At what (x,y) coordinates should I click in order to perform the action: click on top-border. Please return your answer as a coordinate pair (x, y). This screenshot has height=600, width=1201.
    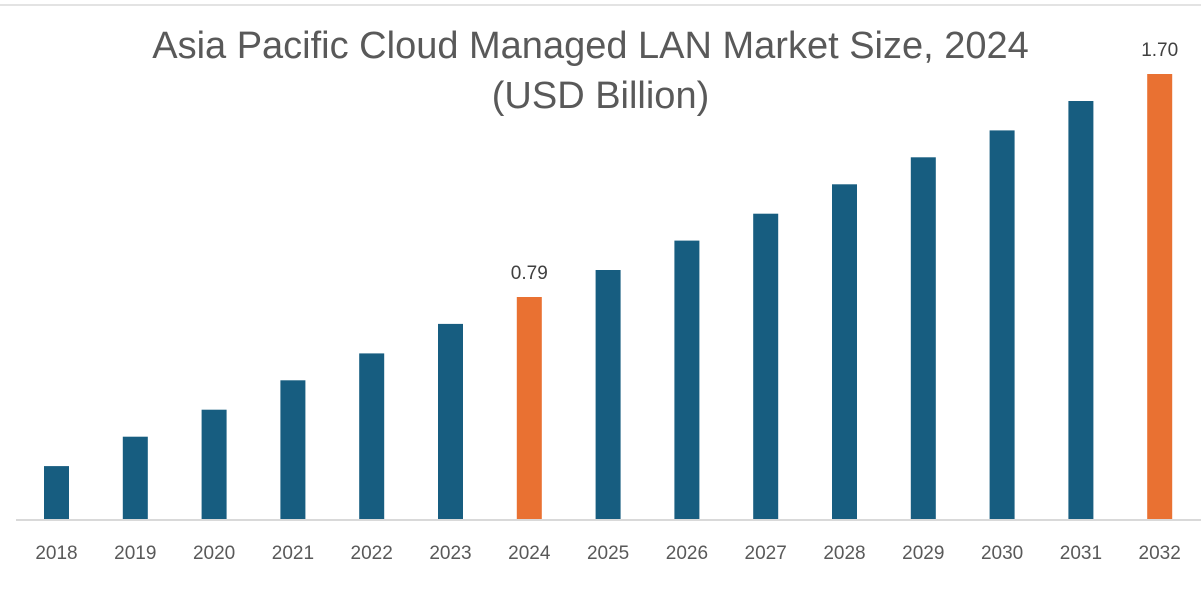
    Looking at the image, I should click on (600, 5).